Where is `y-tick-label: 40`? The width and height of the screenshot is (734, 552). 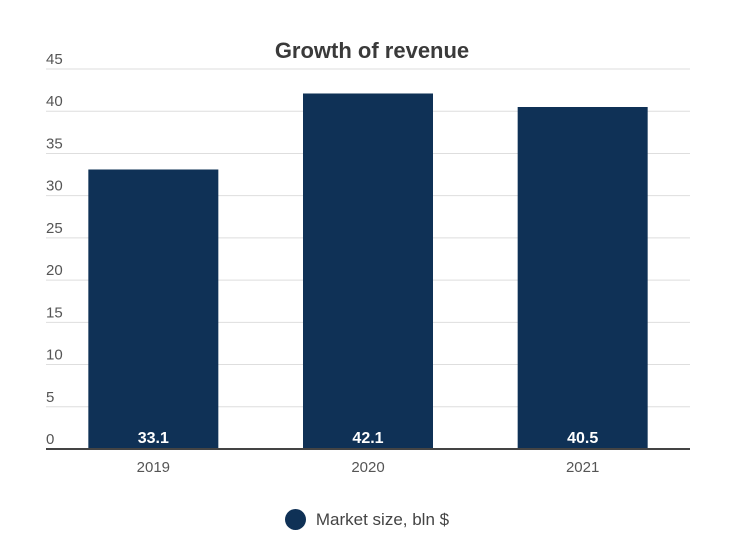 y-tick-label: 40 is located at coordinates (54, 101).